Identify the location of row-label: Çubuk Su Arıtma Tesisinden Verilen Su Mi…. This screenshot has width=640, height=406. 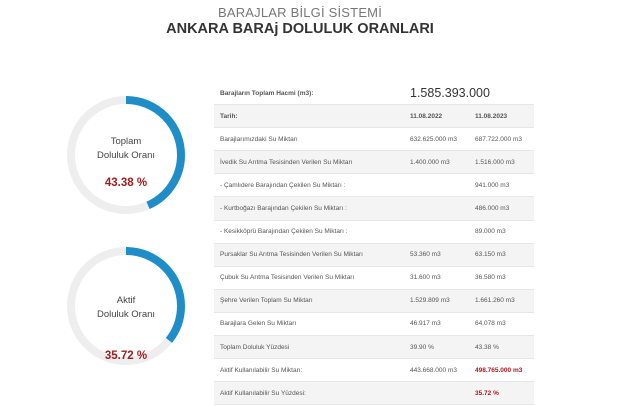
(309, 278).